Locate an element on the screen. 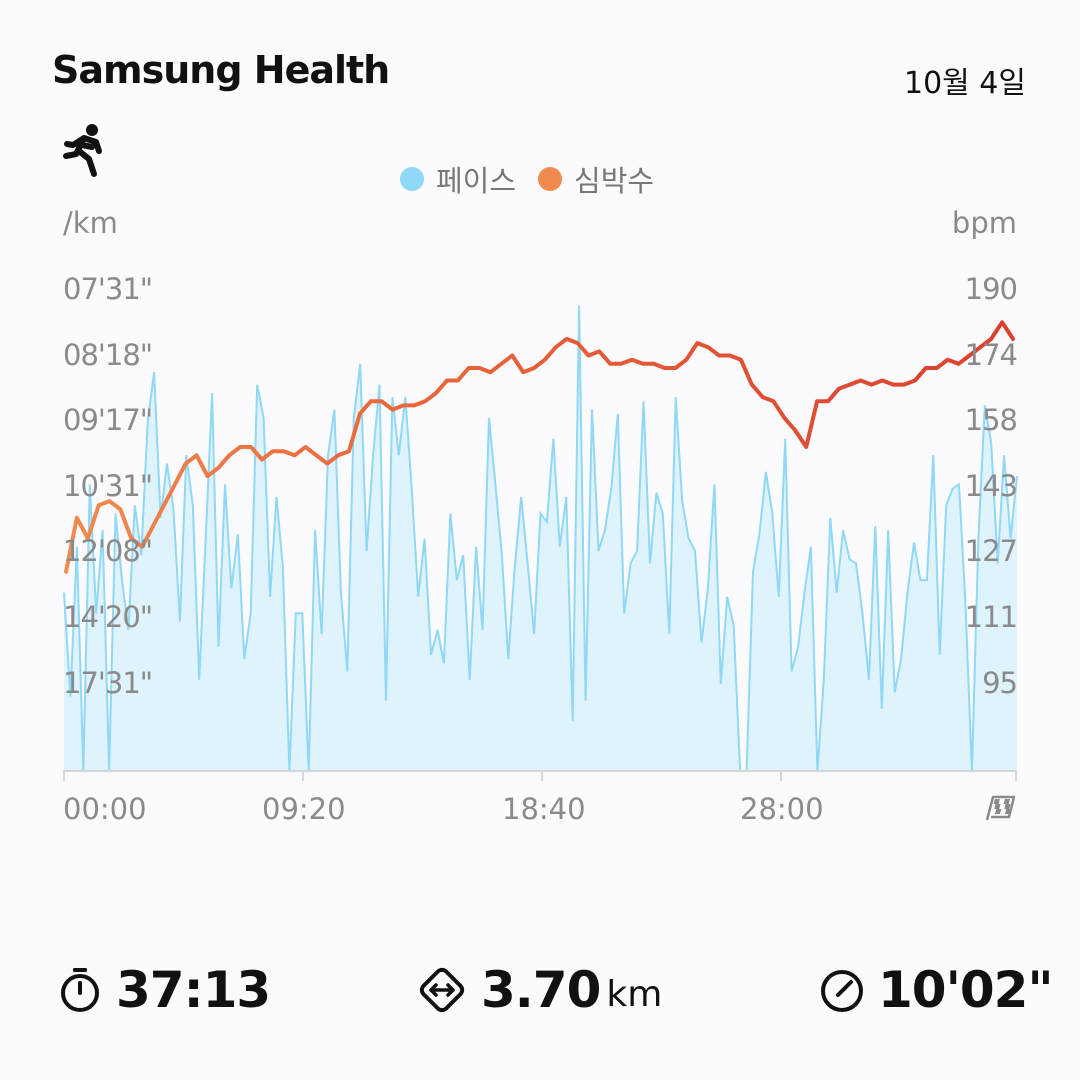 The width and height of the screenshot is (1080, 1080). heart-rate-tick-label: 174 is located at coordinates (991, 355).